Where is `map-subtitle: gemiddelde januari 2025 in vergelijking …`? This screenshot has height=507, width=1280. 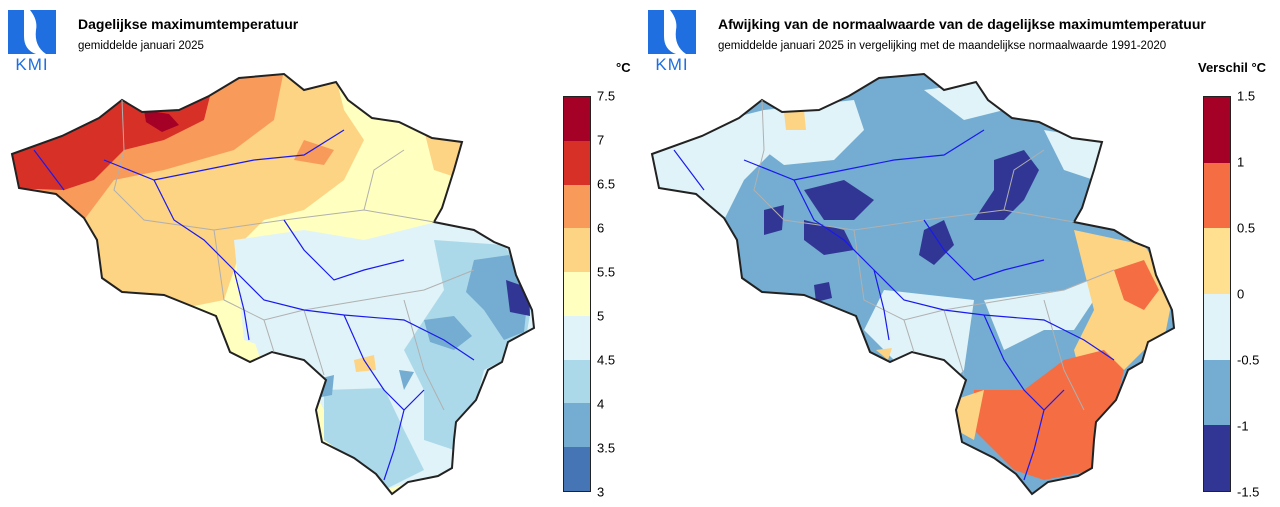 map-subtitle: gemiddelde januari 2025 in vergelijking … is located at coordinates (942, 46).